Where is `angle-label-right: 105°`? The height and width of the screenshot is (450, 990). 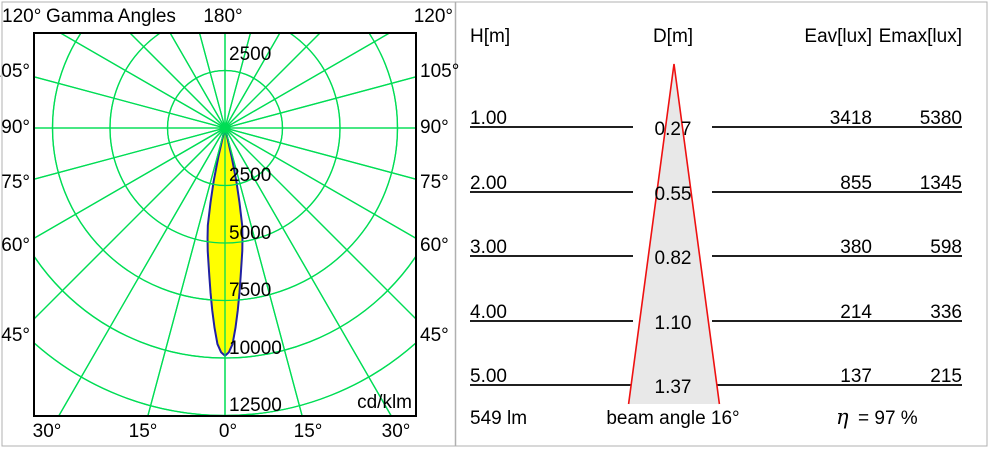
angle-label-right: 105° is located at coordinates (439, 71).